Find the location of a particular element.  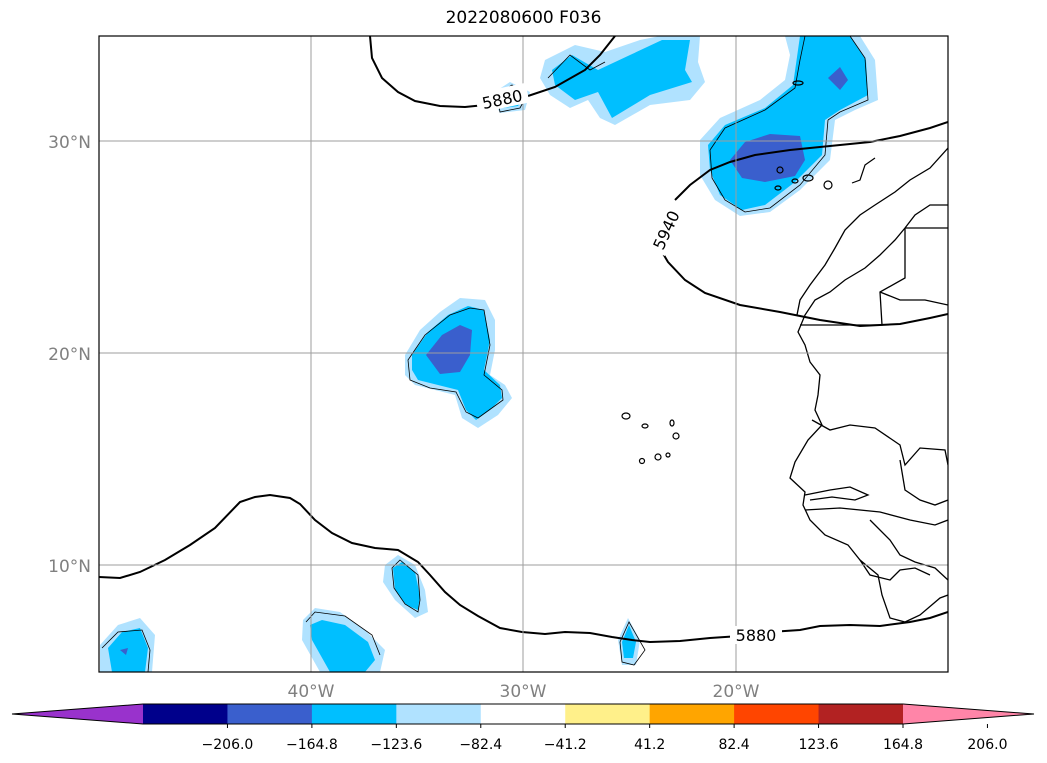

colorbar-tick-label: 41.2 is located at coordinates (649, 745).